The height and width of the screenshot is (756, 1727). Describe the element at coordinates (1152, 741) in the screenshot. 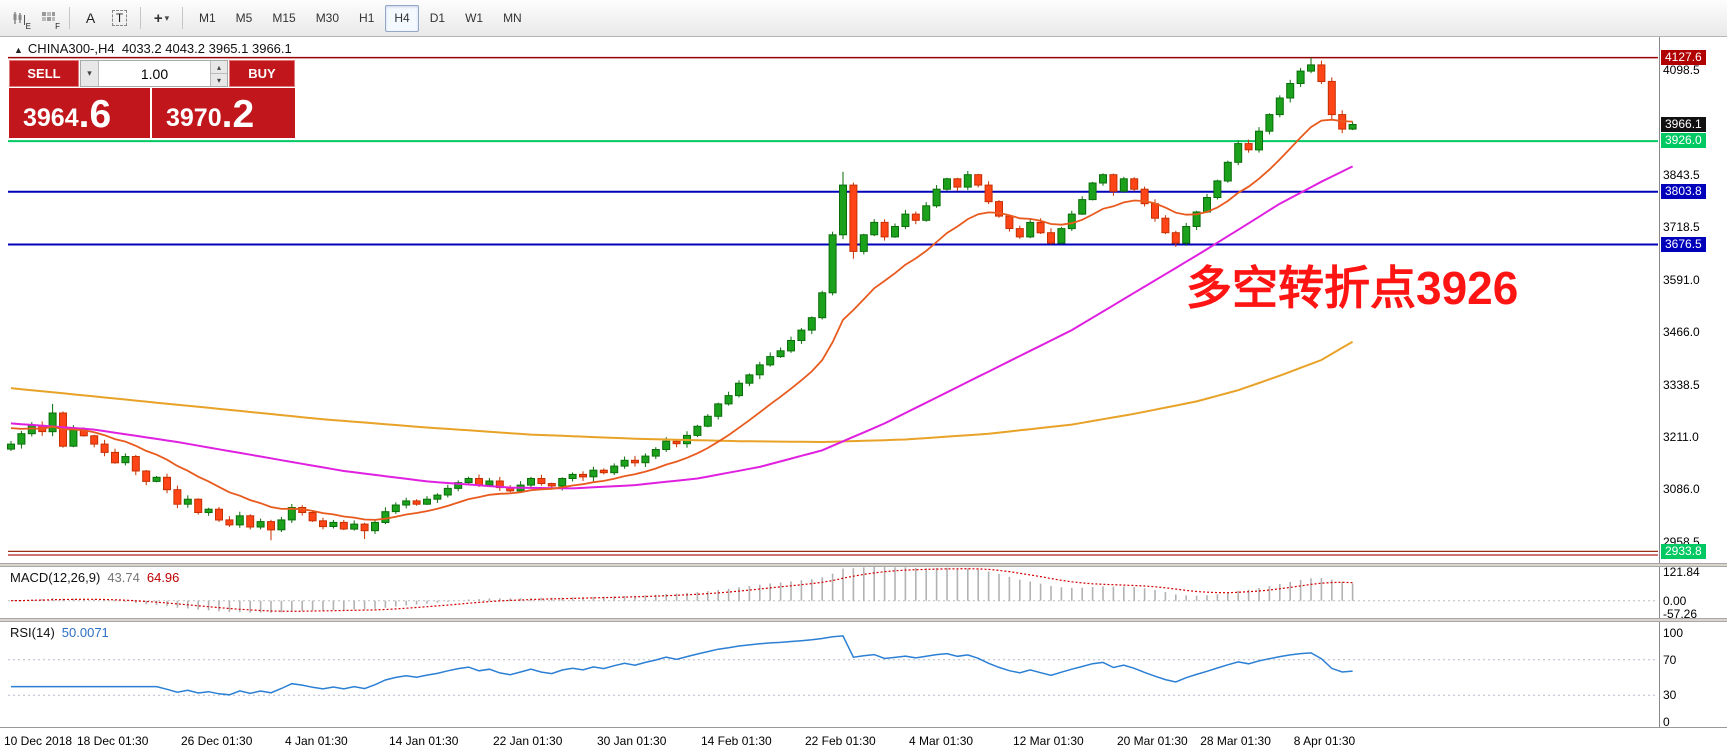

I see `time-label: 20 Mar 01:30` at that location.